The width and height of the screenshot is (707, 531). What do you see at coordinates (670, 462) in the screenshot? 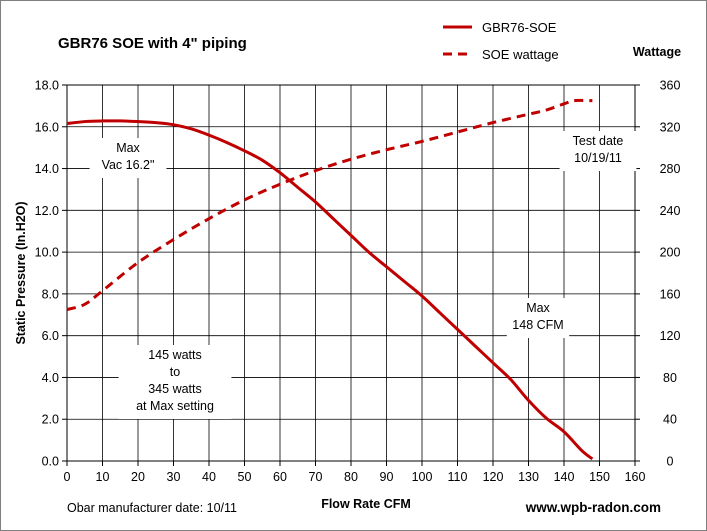
I see `y2-tick-label: 0` at bounding box center [670, 462].